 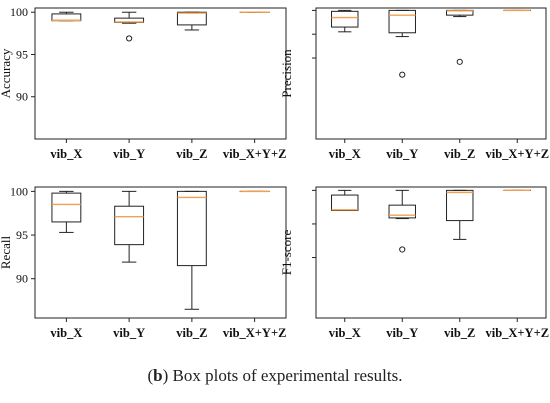 I want to click on caption-prefix: (, so click(x=150, y=375).